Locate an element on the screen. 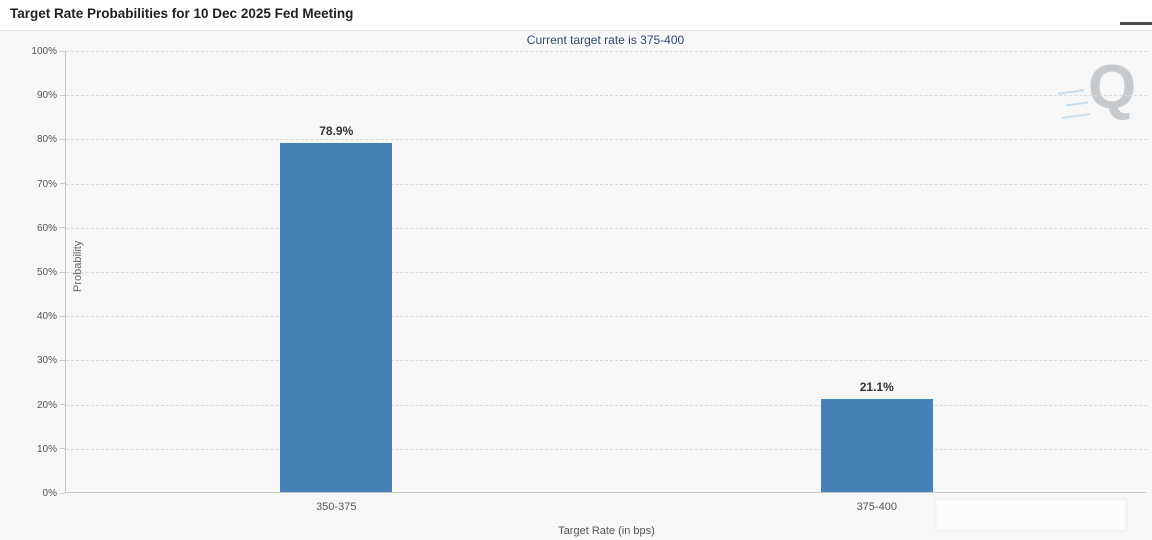 This screenshot has height=540, width=1152. bar-value-label: 21.1% is located at coordinates (876, 386).